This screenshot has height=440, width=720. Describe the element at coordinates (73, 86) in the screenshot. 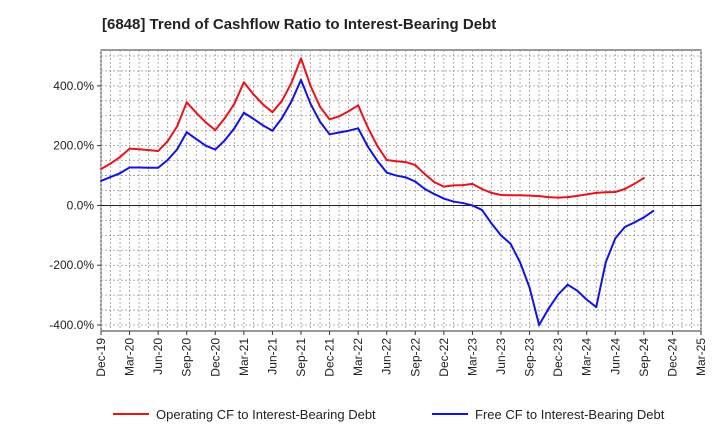

I see `y-tick-label: 400.0%` at that location.